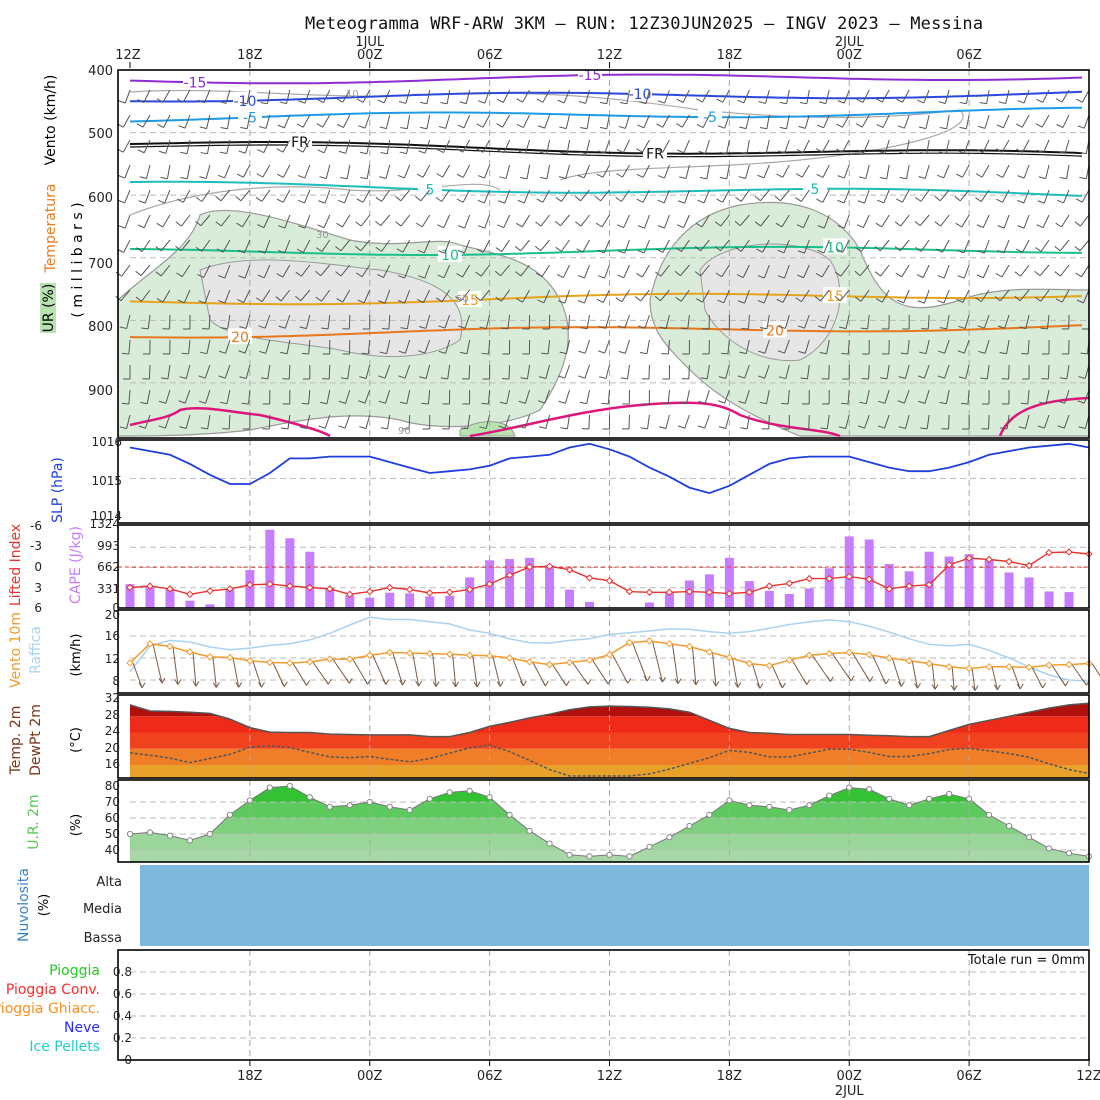  What do you see at coordinates (112, 659) in the screenshot?
I see `wind10-tick-label: 12` at bounding box center [112, 659].